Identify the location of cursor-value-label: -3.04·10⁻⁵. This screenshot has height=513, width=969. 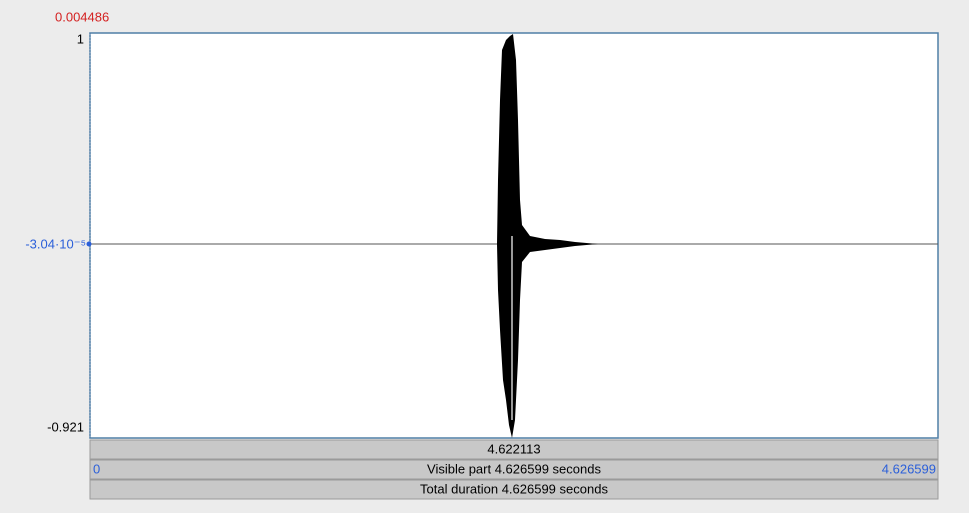
(55, 243).